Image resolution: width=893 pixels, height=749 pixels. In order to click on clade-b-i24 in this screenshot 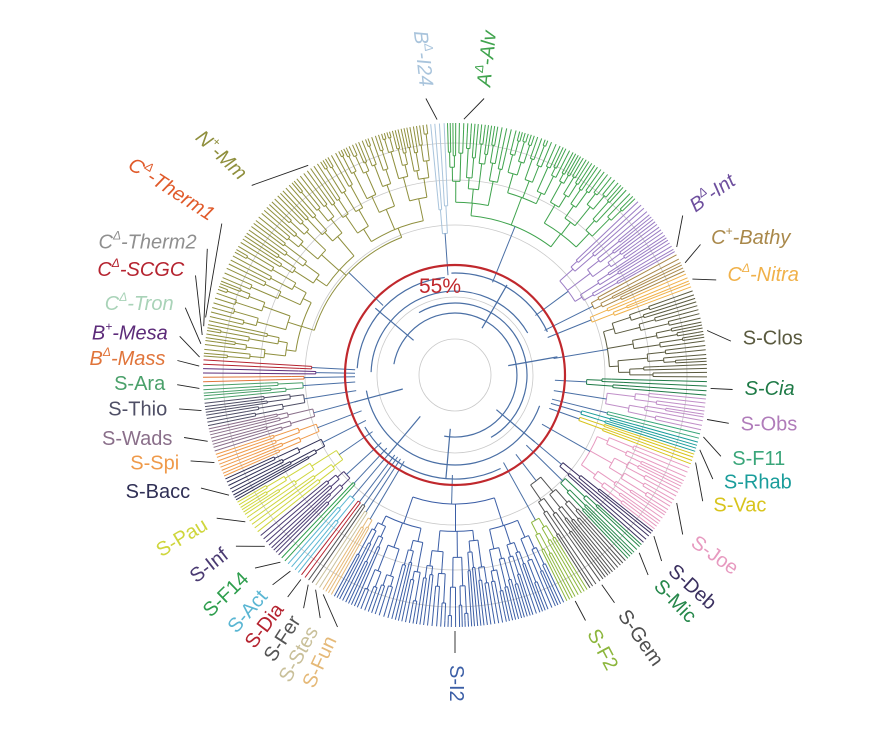, I will do `click(439, 179)`.